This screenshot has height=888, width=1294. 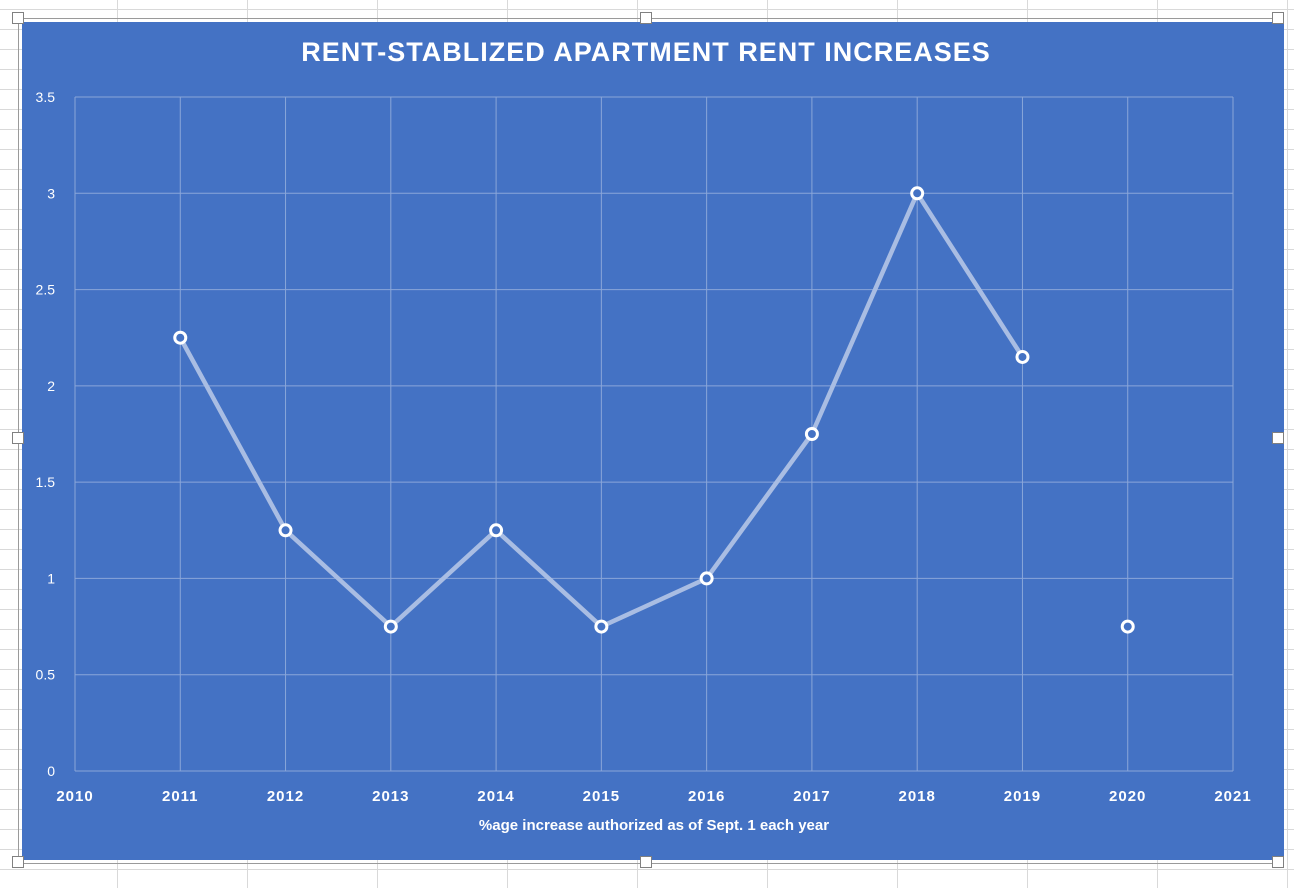 What do you see at coordinates (51, 386) in the screenshot?
I see `y-tick-label: 2` at bounding box center [51, 386].